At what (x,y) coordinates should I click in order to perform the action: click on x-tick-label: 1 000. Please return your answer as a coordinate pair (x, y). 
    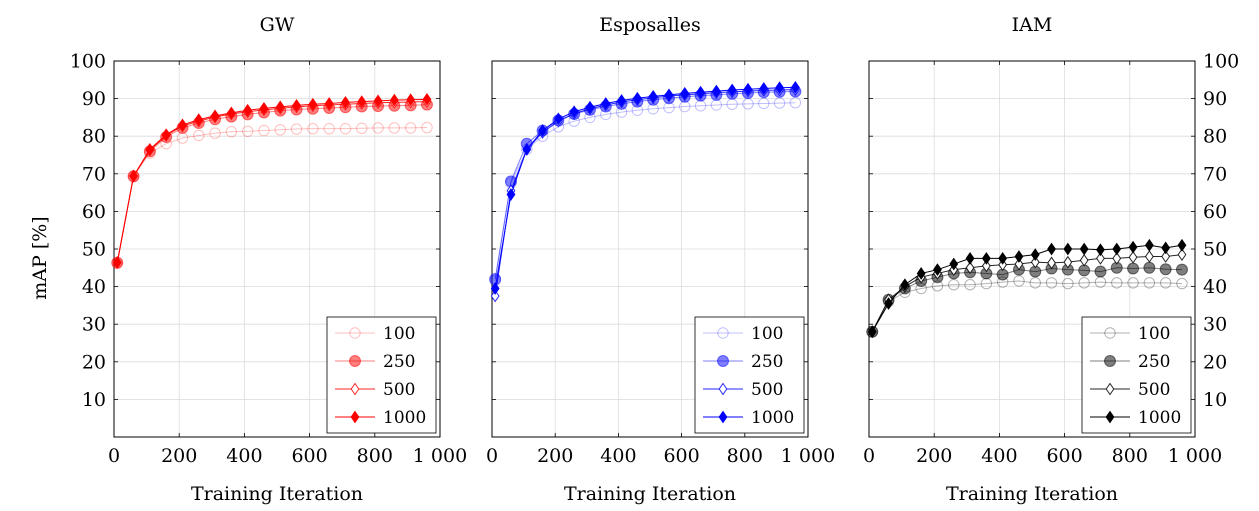
    Looking at the image, I should click on (1195, 456).